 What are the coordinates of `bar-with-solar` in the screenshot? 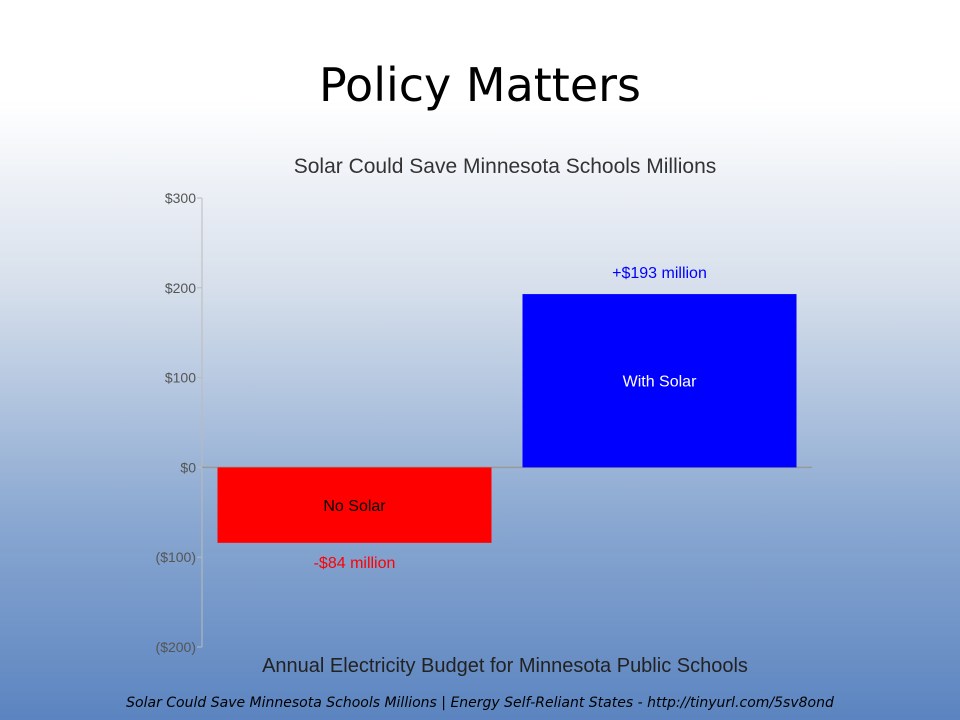 It's located at (659, 381).